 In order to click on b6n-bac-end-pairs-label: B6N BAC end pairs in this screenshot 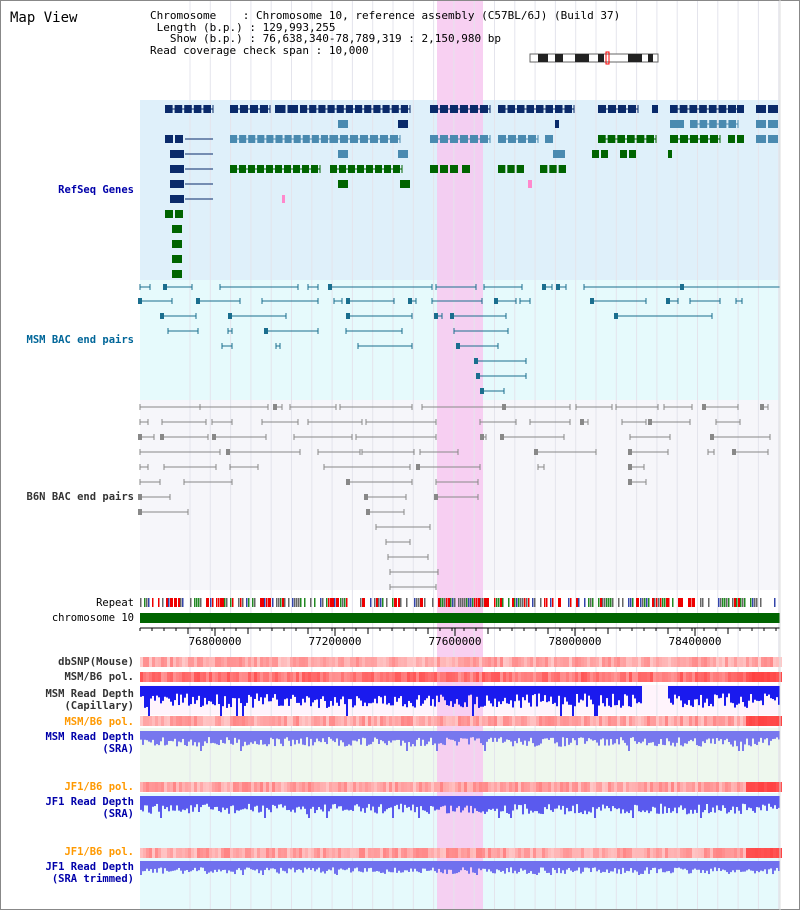, I will do `click(80, 497)`.